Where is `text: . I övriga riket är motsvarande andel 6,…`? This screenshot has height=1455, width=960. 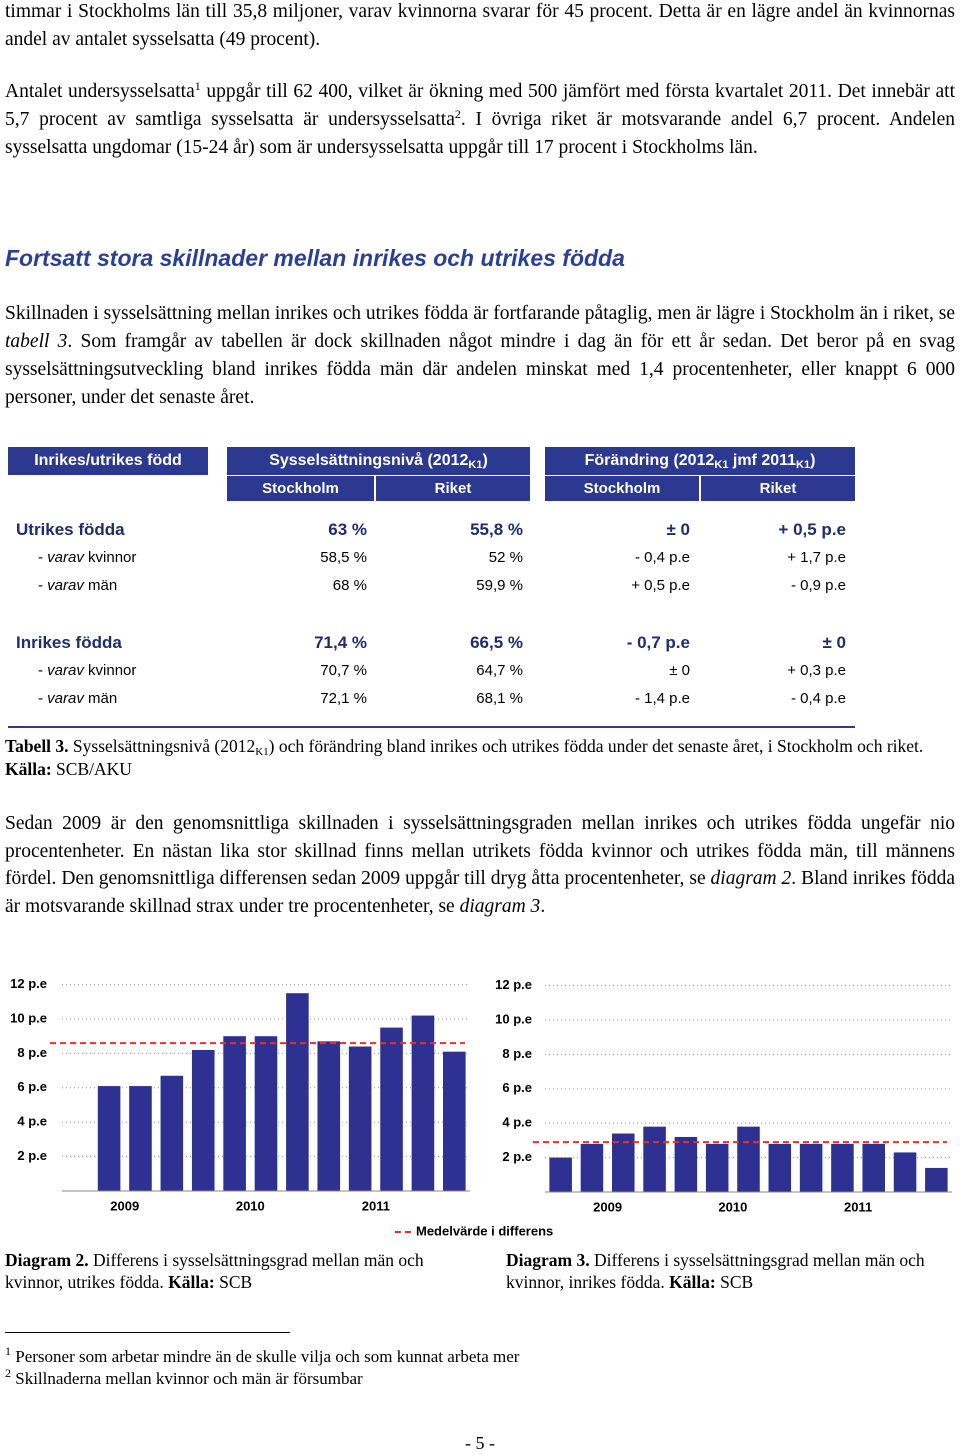
text: . I övriga riket är motsvarande andel 6,… is located at coordinates (480, 133).